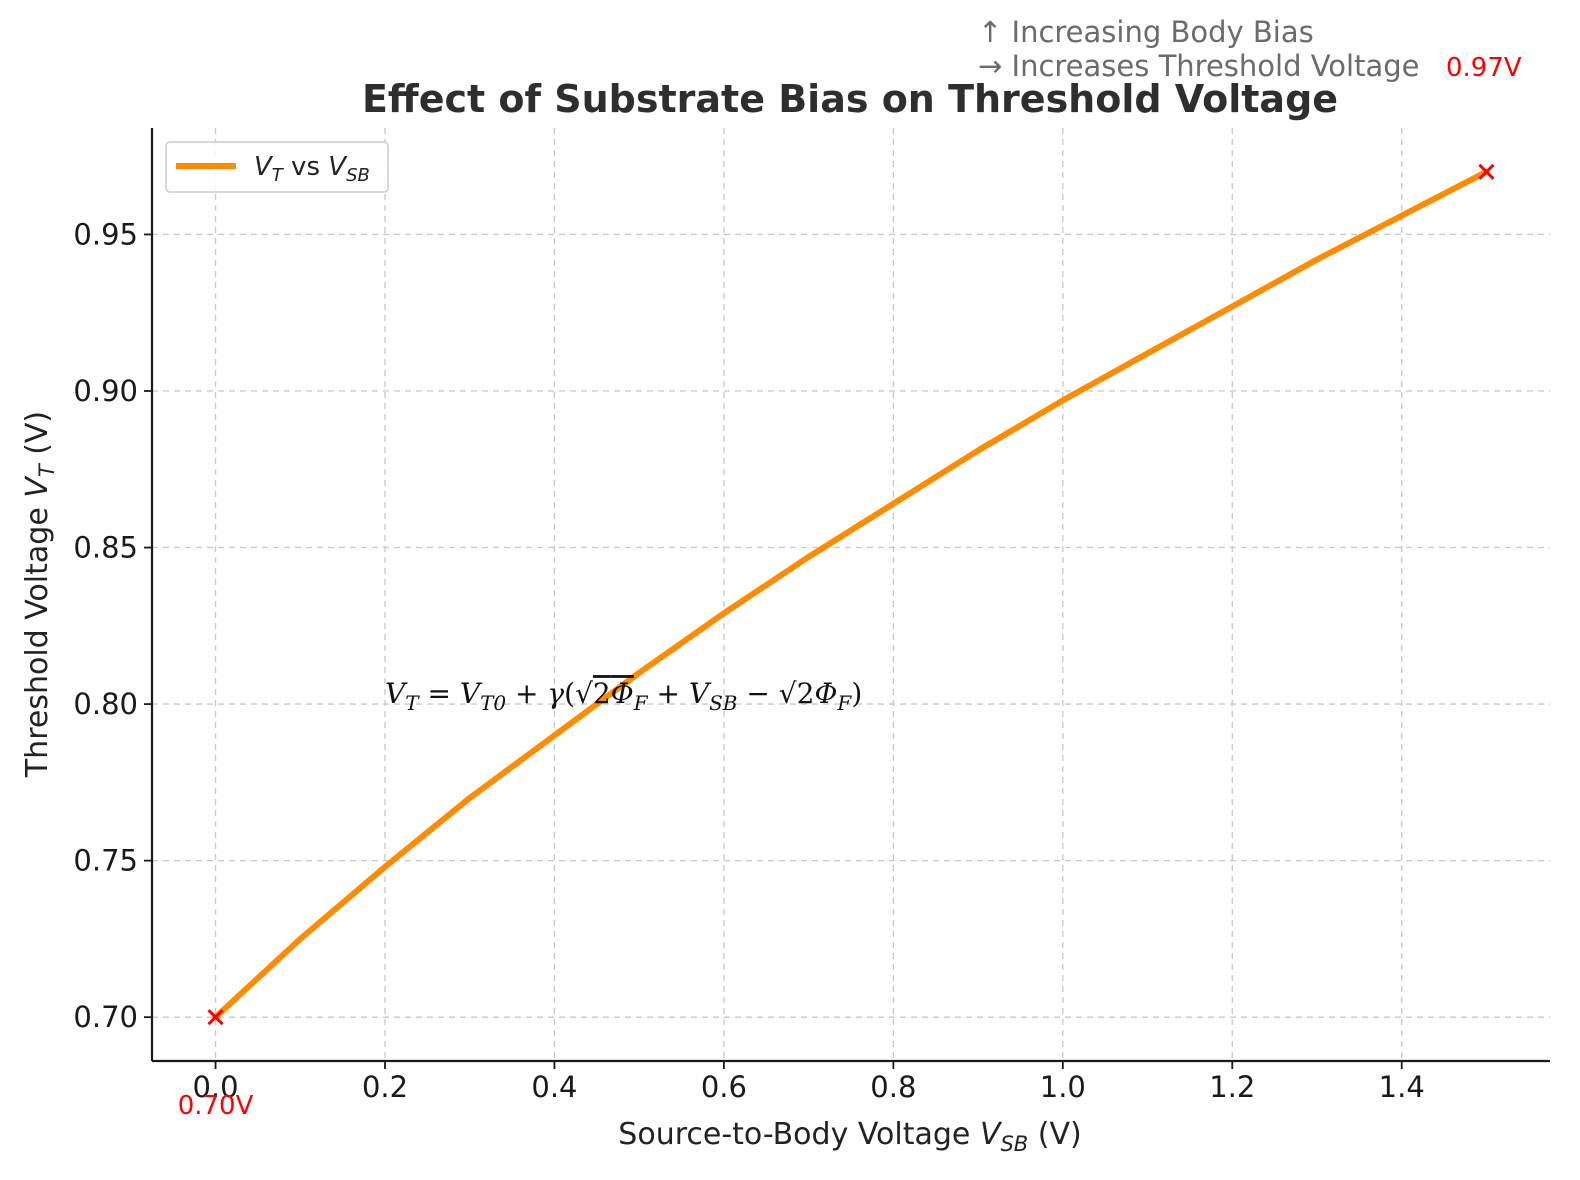  I want to click on y-tick-label: 0.90, so click(105, 391).